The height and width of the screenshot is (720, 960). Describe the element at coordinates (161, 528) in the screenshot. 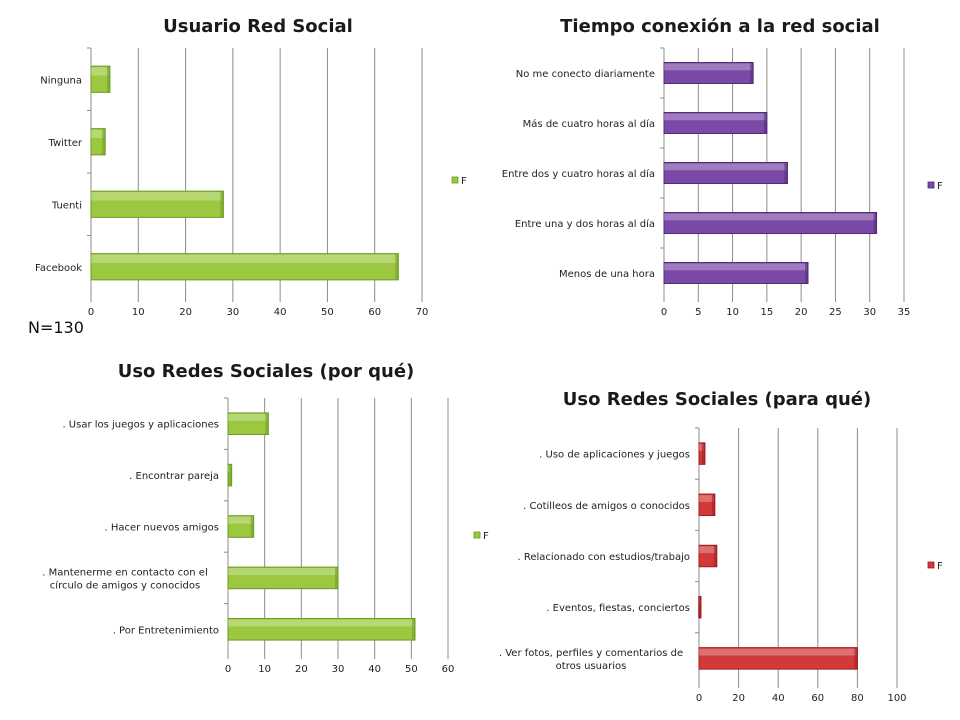

I see `category-label: . Hacer nuevos amigos` at that location.